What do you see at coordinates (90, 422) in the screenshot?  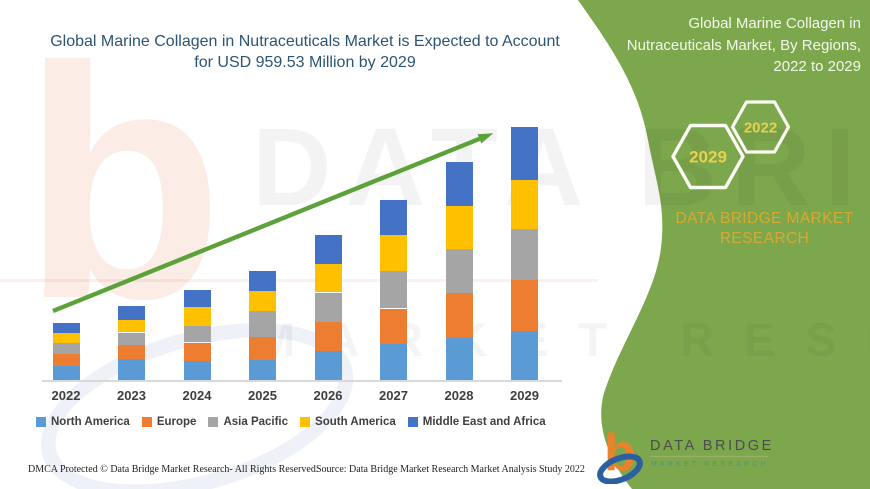 I see `legend-label: North America` at bounding box center [90, 422].